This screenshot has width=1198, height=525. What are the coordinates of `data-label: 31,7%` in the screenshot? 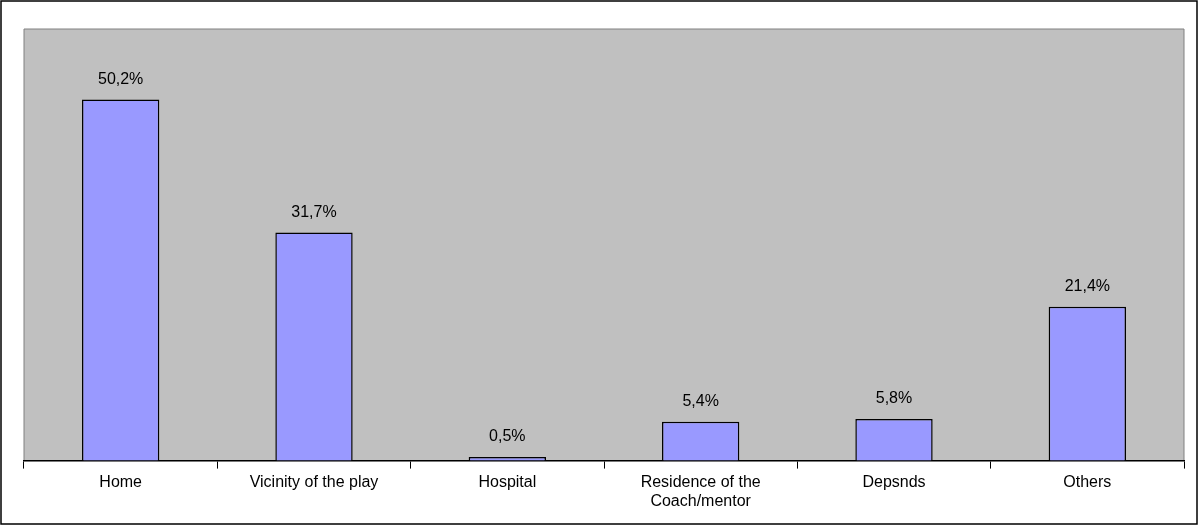 It's located at (314, 211).